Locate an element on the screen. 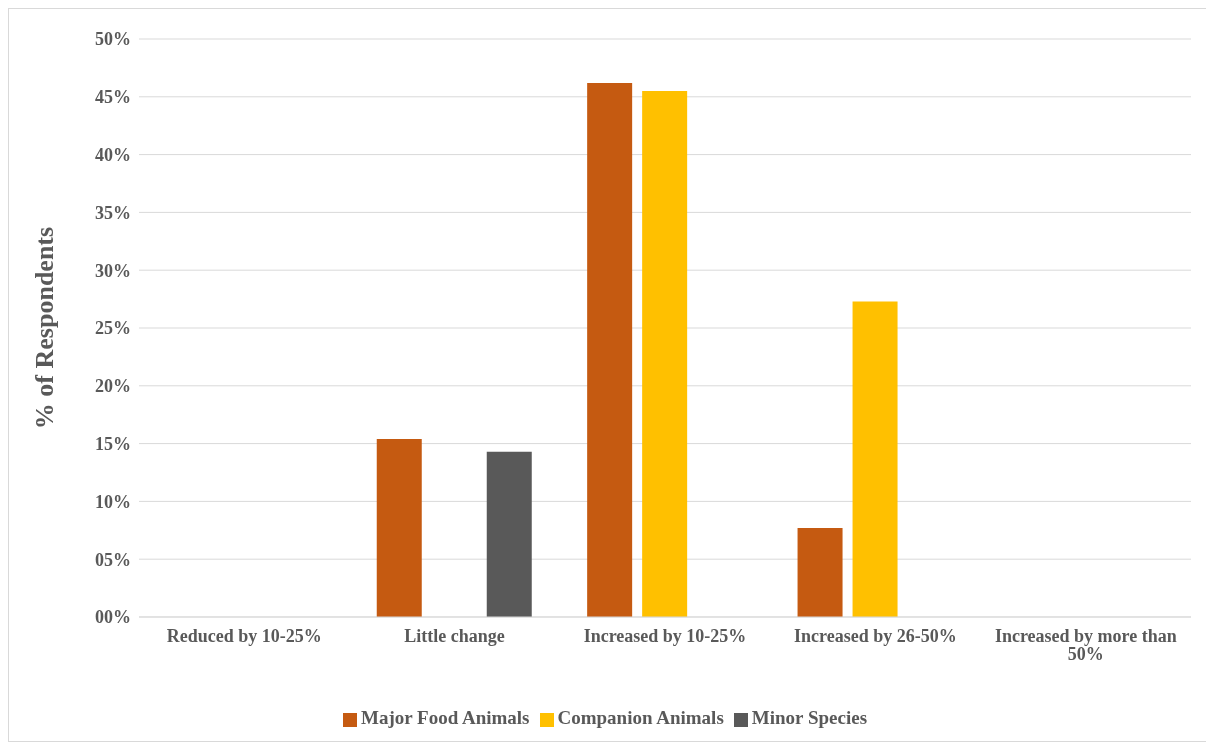 This screenshot has height=742, width=1206. legend-label: Companion Animals is located at coordinates (640, 717).